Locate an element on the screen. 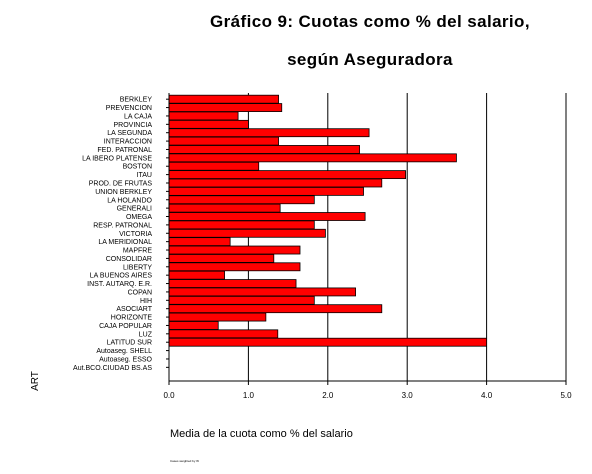 The width and height of the screenshot is (592, 474). x-axis-ticks: 0.0 1.0 2.0 3.0 4.0 5.0 is located at coordinates (367, 390).